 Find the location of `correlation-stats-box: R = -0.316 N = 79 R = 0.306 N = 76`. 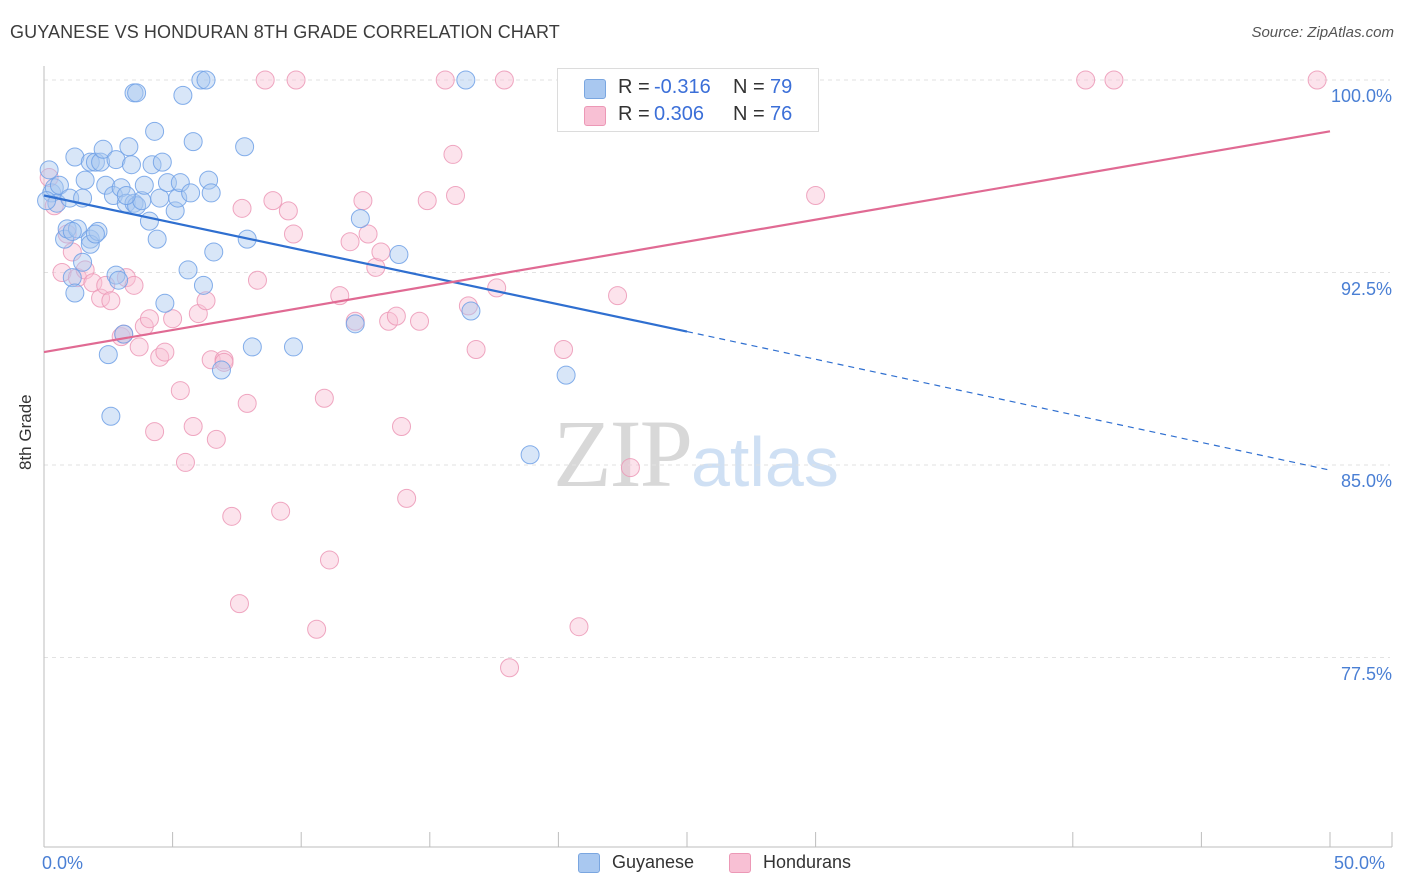

correlation-stats-box: R = -0.316 N = 79 R = 0.306 N = 76 is located at coordinates (688, 100).